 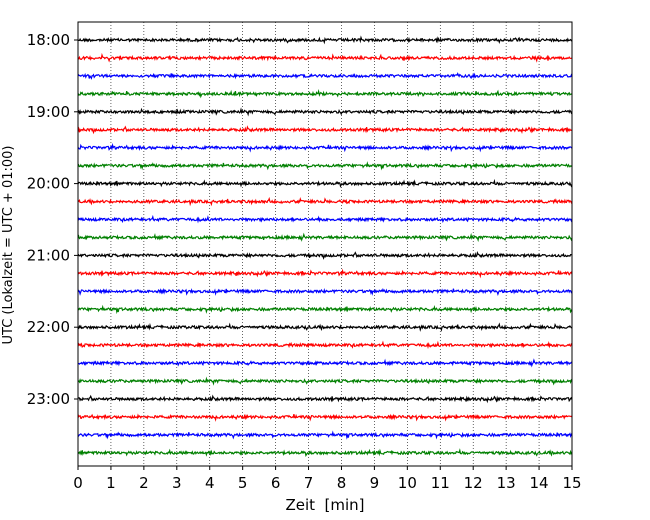 What do you see at coordinates (473, 483) in the screenshot?
I see `x-tick-label: 12` at bounding box center [473, 483].